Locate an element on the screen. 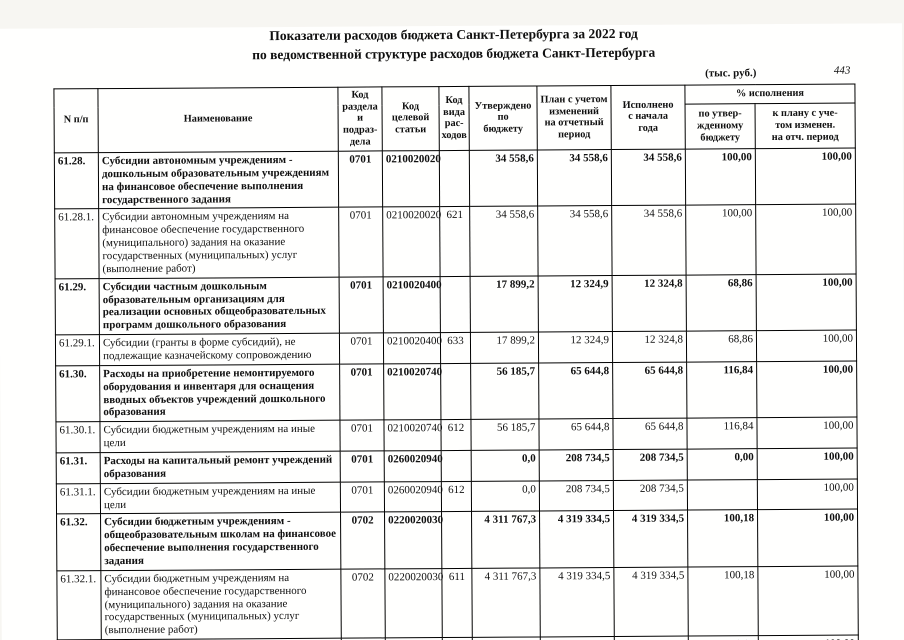 The width and height of the screenshot is (904, 640). col-header-num: N п/п is located at coordinates (76, 120).